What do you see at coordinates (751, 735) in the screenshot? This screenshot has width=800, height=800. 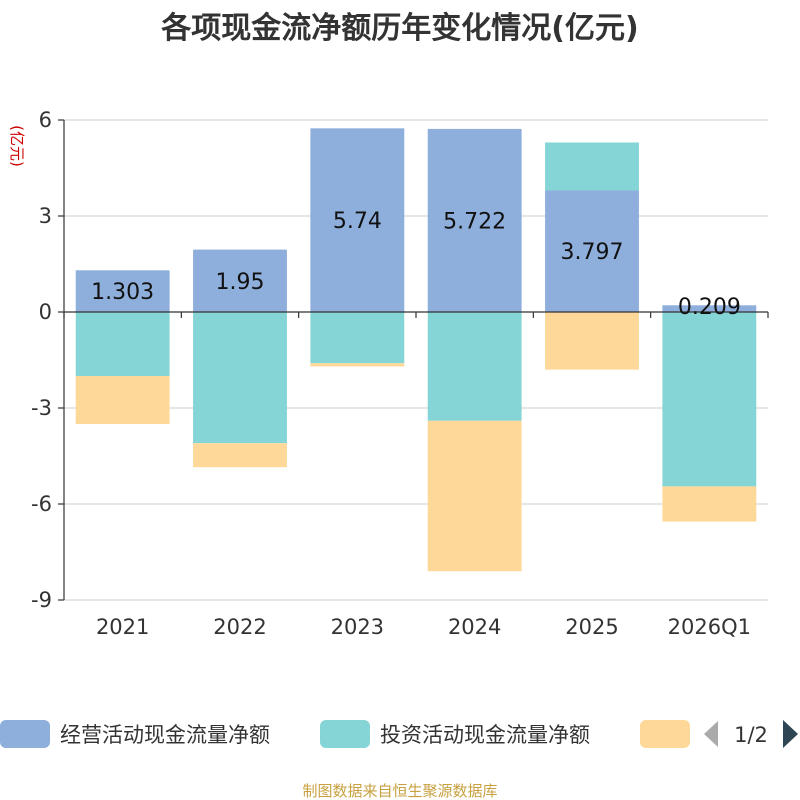 I see `legend-page-indicator: 1/2` at bounding box center [751, 735].